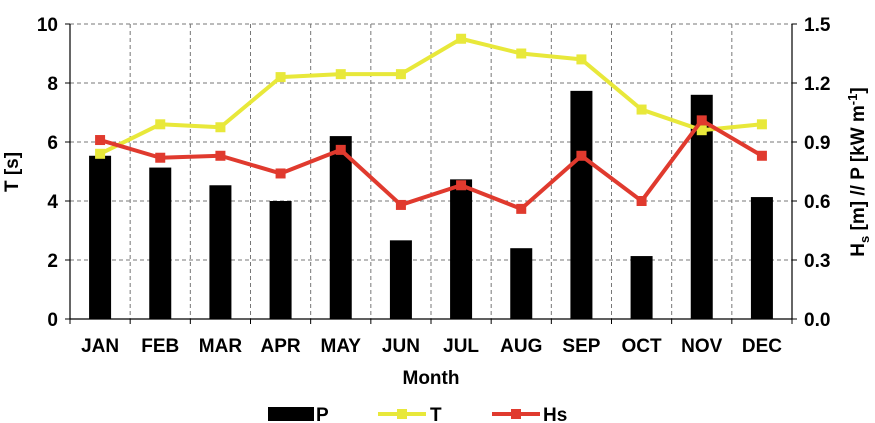  Describe the element at coordinates (52, 320) in the screenshot. I see `y-left-tick-label: 0` at that location.